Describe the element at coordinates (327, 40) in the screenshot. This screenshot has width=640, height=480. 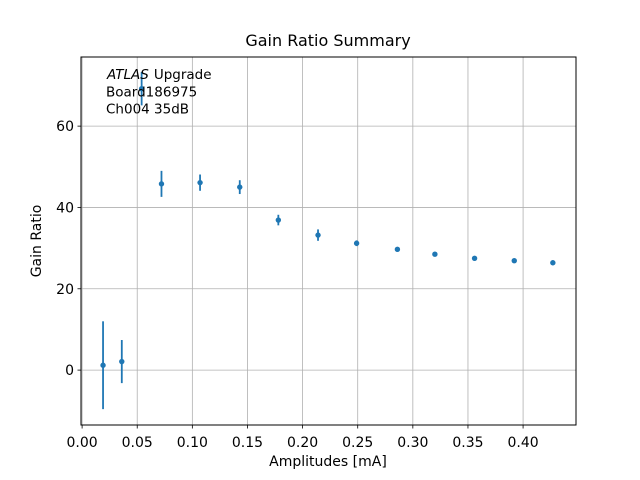
I see `chart-title: Gain Ratio Summary` at that location.